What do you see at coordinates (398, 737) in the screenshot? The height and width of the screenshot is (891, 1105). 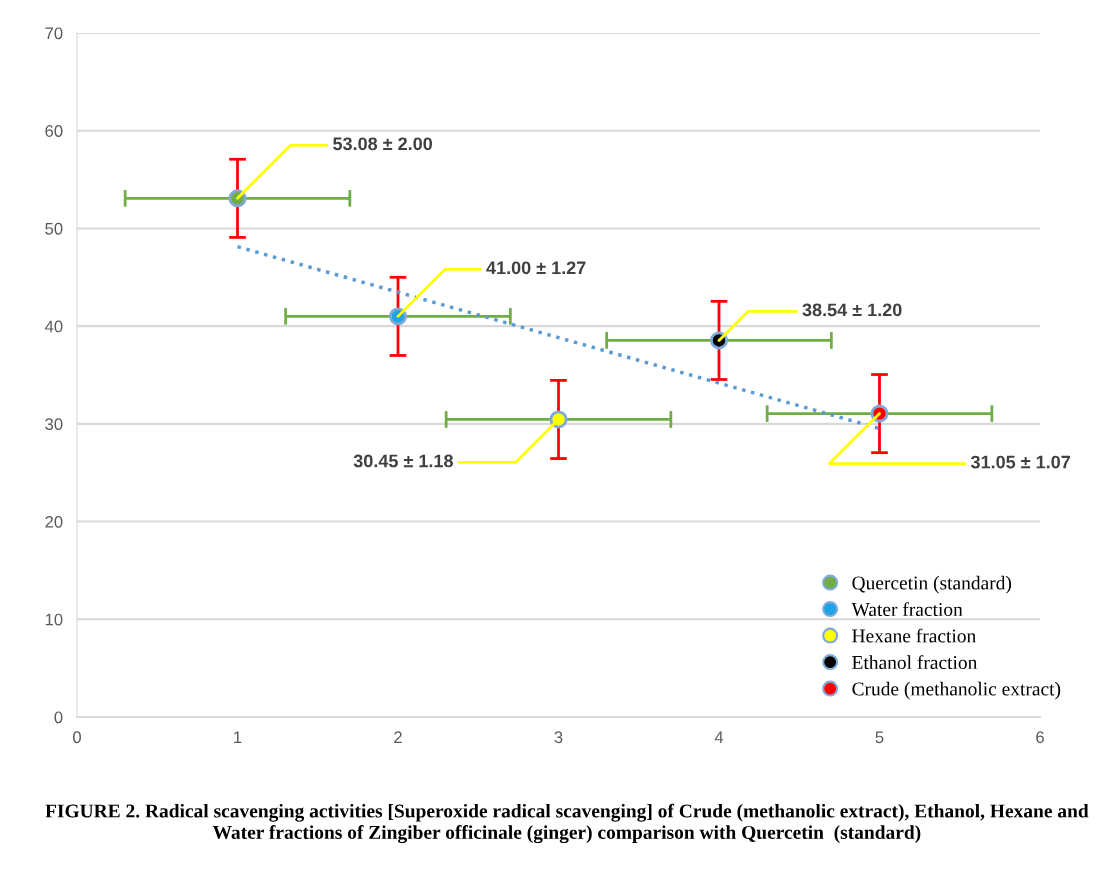 I see `x-tick-label: 2` at bounding box center [398, 737].